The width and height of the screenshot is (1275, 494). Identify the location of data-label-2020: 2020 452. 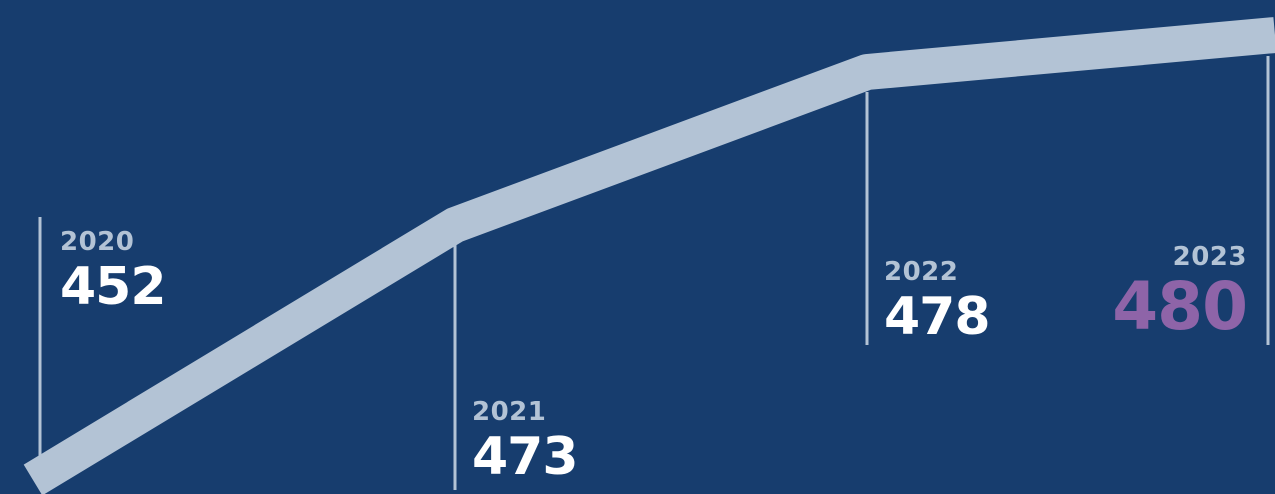
(113, 272).